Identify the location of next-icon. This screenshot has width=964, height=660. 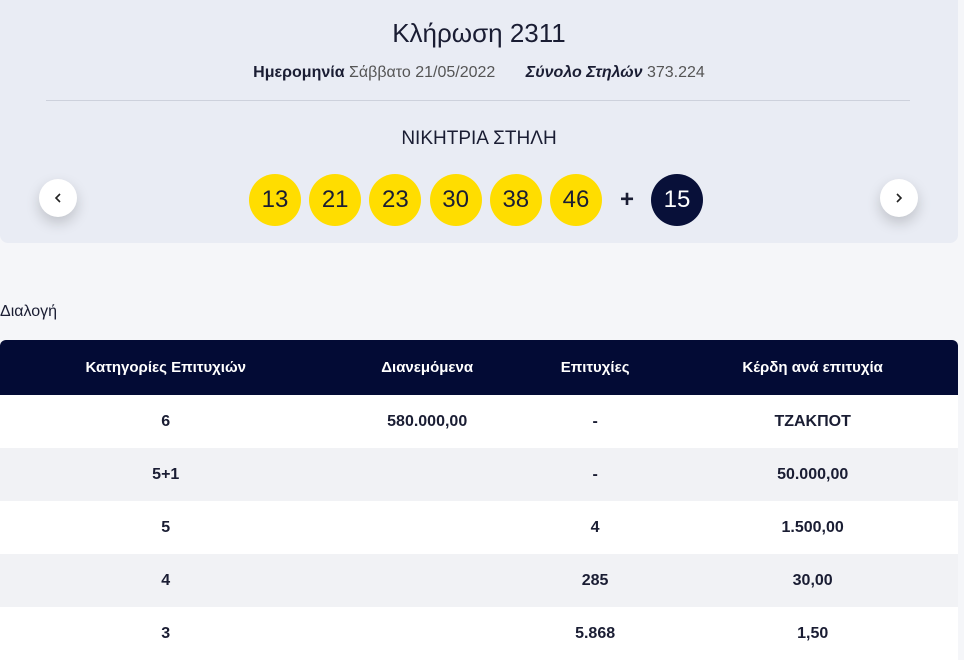
(899, 198).